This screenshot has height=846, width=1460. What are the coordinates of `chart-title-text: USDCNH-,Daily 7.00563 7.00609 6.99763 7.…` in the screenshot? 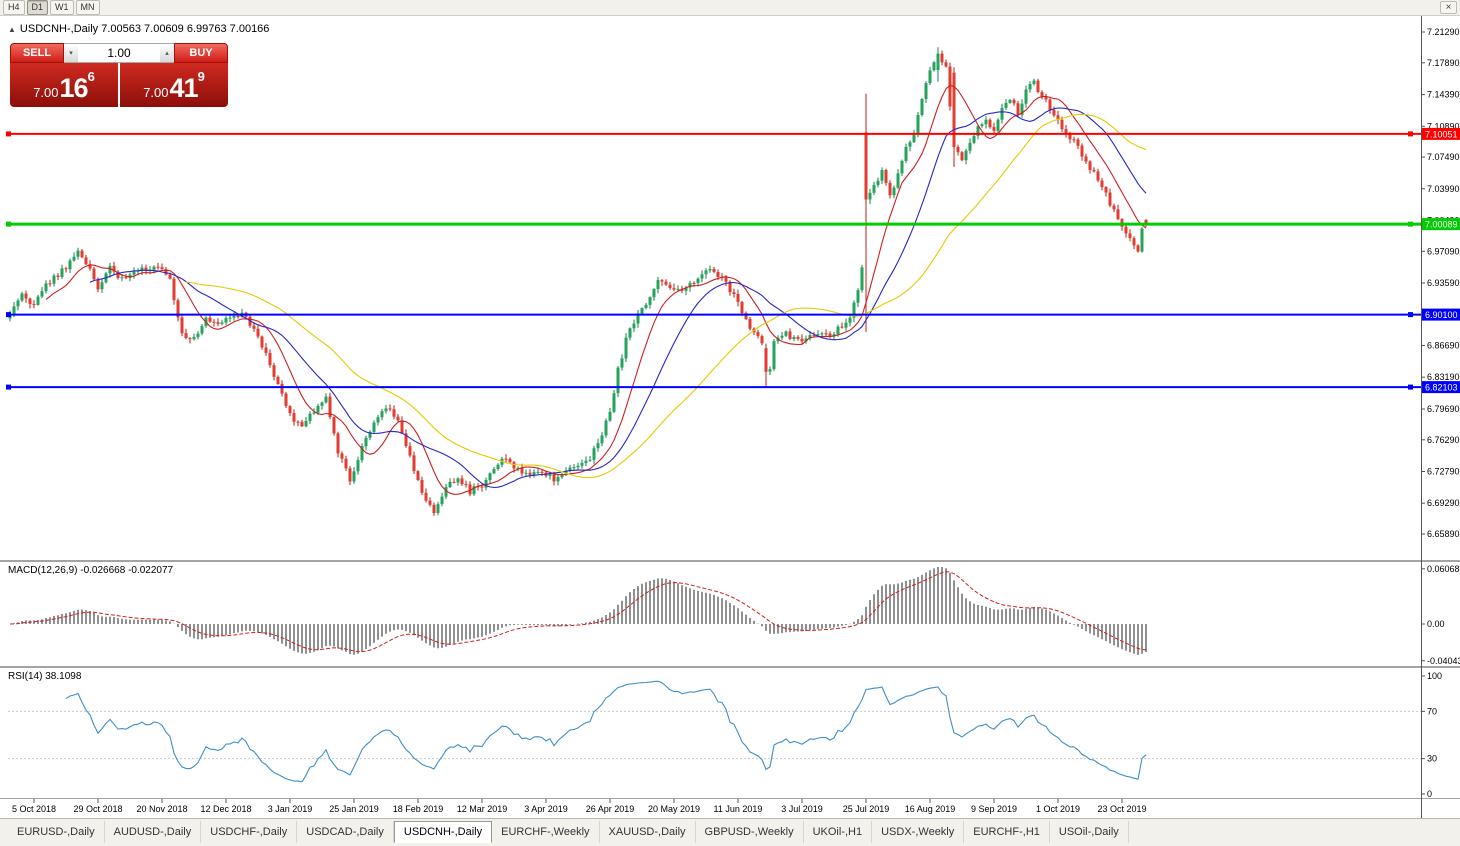 It's located at (144, 29).